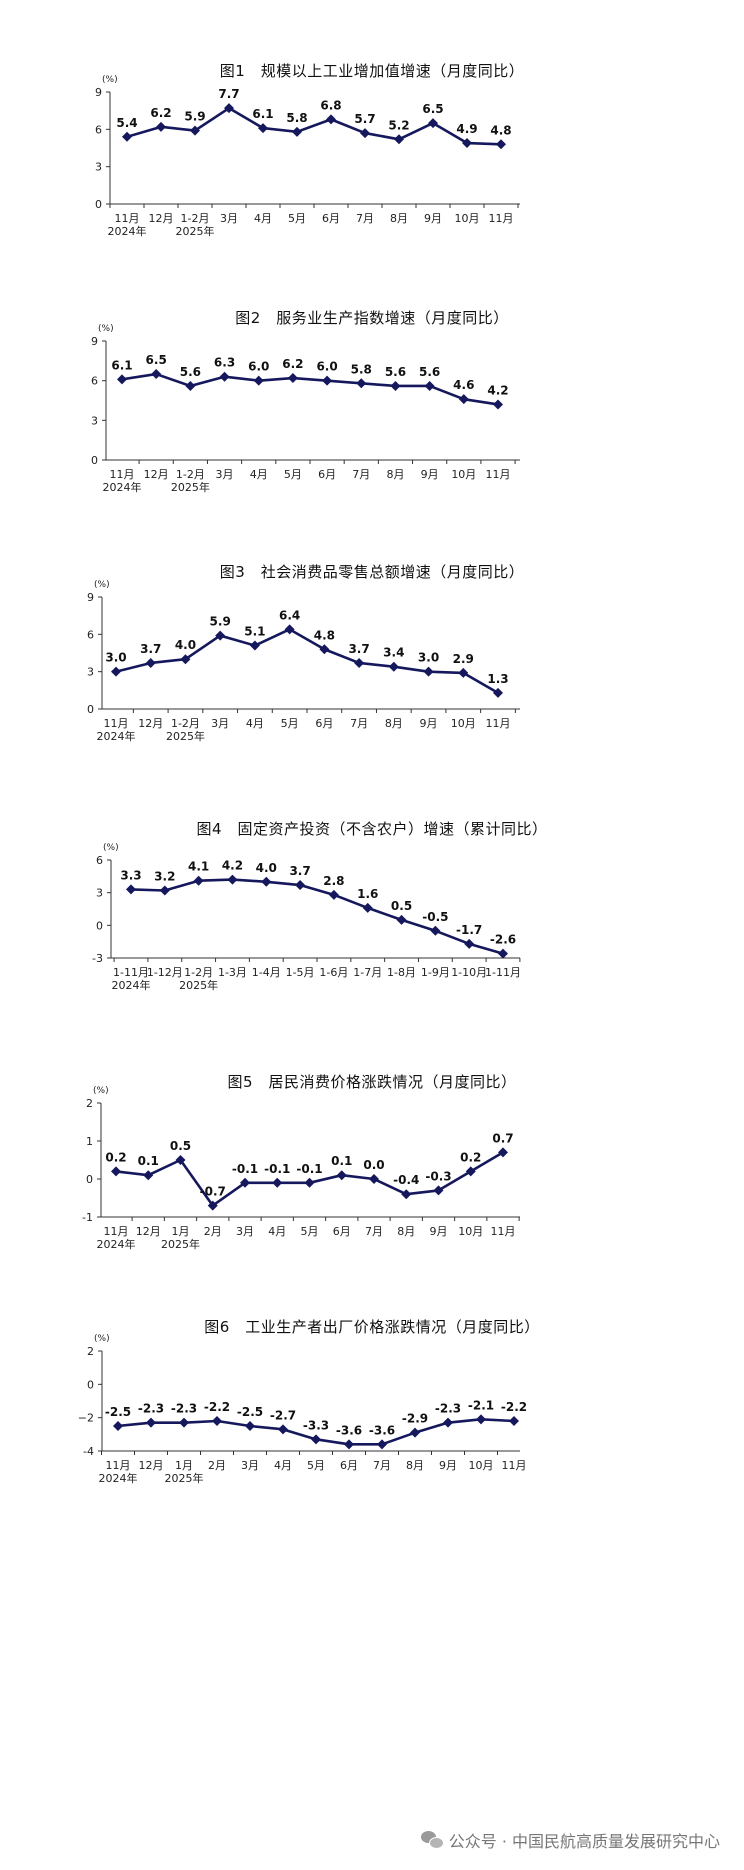 The width and height of the screenshot is (744, 1870). Describe the element at coordinates (156, 474) in the screenshot. I see `x-tick-label: 12月` at that location.